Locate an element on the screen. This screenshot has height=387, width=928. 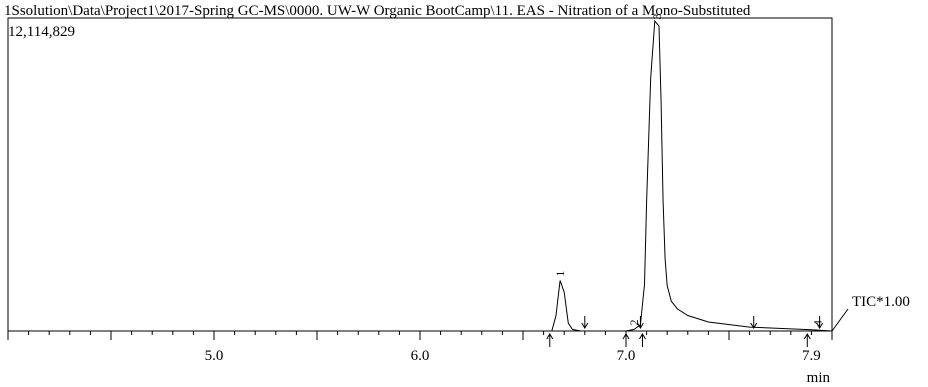
x-tick-label: 6.0 is located at coordinates (420, 356).